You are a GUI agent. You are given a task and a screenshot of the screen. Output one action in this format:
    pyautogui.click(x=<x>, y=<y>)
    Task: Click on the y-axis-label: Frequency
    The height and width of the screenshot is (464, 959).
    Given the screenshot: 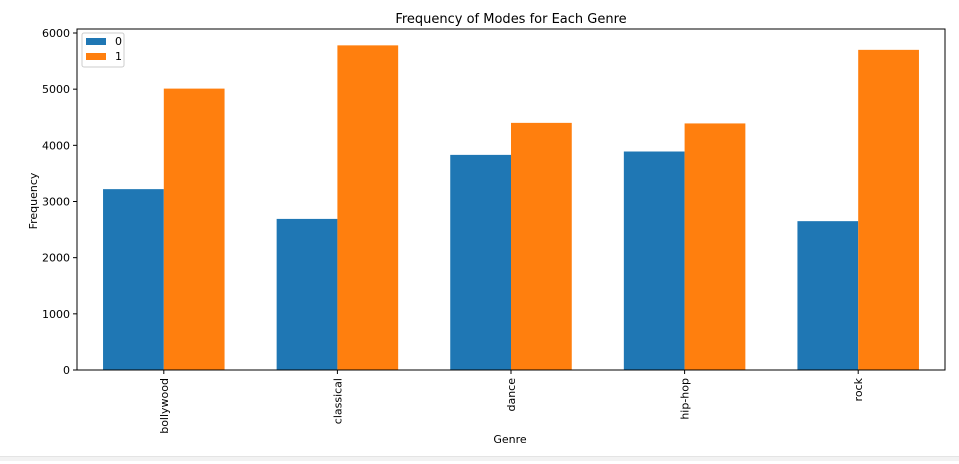 What is the action you would take?
    pyautogui.click(x=33, y=200)
    